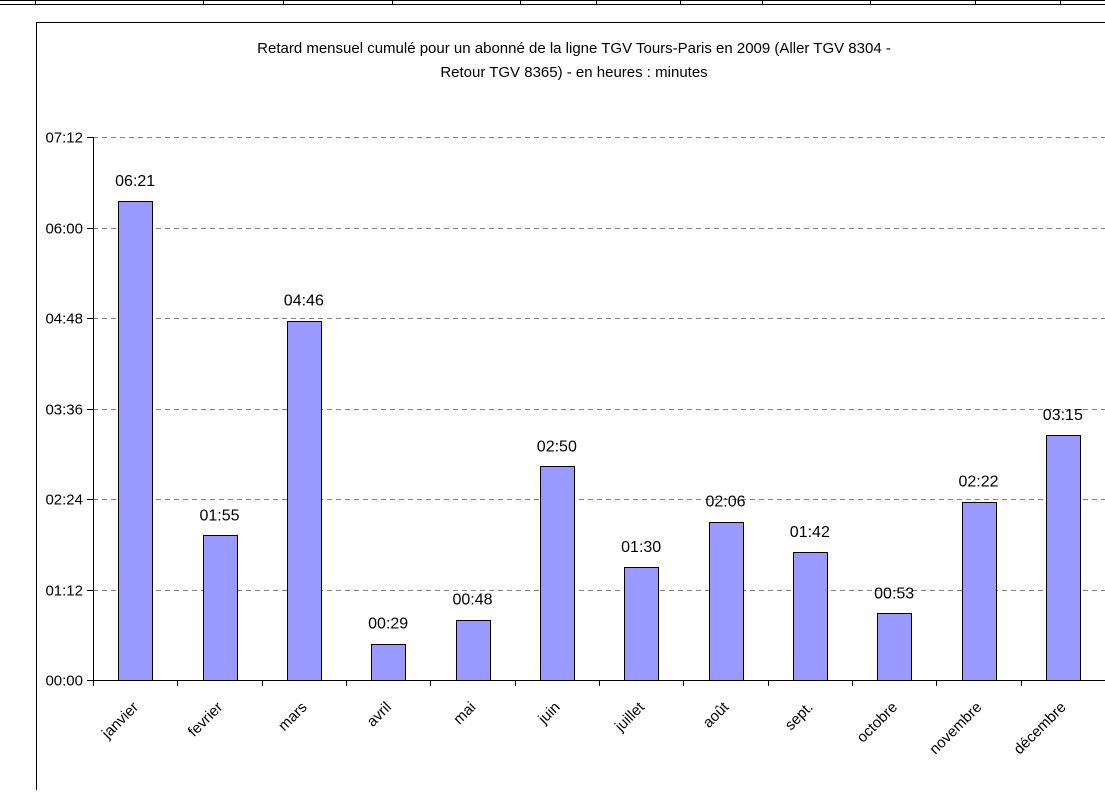 The height and width of the screenshot is (795, 1105). What do you see at coordinates (641, 547) in the screenshot?
I see `data-label: 01:30` at bounding box center [641, 547].